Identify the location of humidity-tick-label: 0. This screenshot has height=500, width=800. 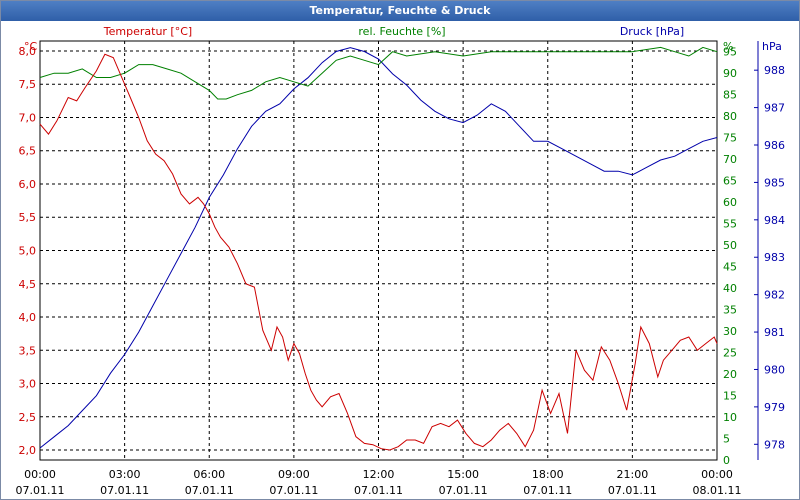
(726, 460).